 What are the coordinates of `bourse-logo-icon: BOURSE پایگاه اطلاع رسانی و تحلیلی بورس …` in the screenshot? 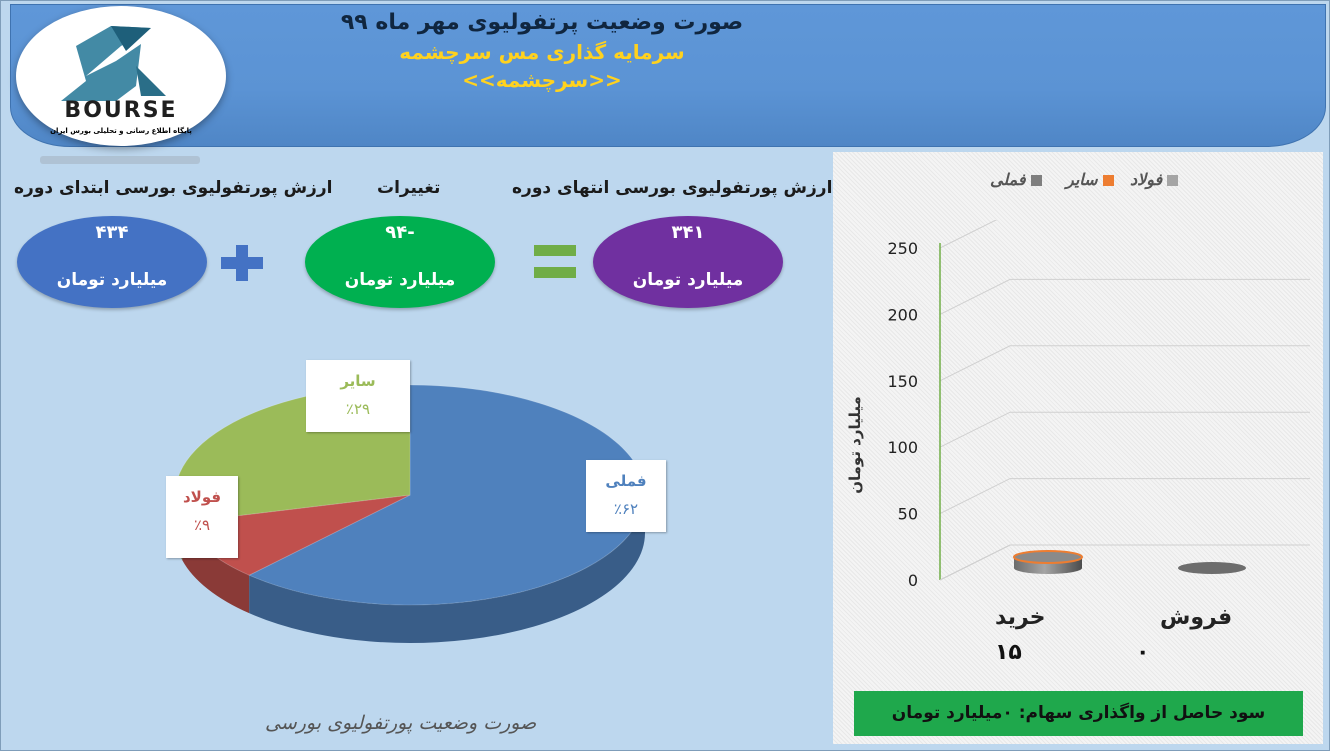 It's located at (121, 80).